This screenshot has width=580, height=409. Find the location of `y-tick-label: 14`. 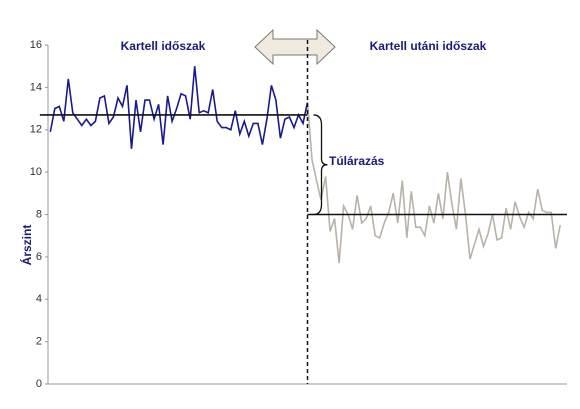

y-tick-label: 14 is located at coordinates (36, 87).